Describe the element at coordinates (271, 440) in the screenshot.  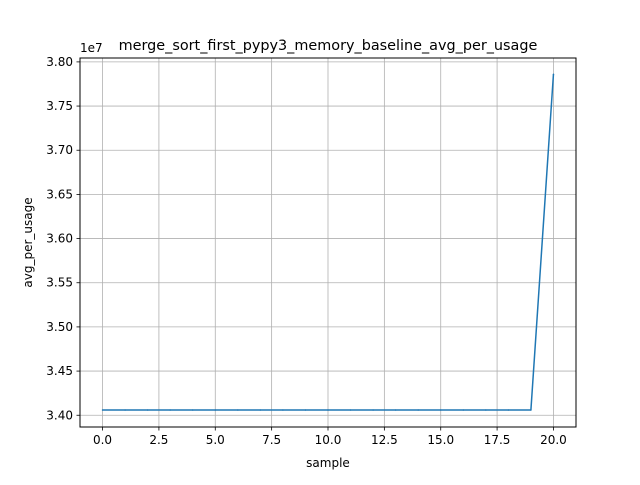
I see `x-tick-label: 7.5` at that location.